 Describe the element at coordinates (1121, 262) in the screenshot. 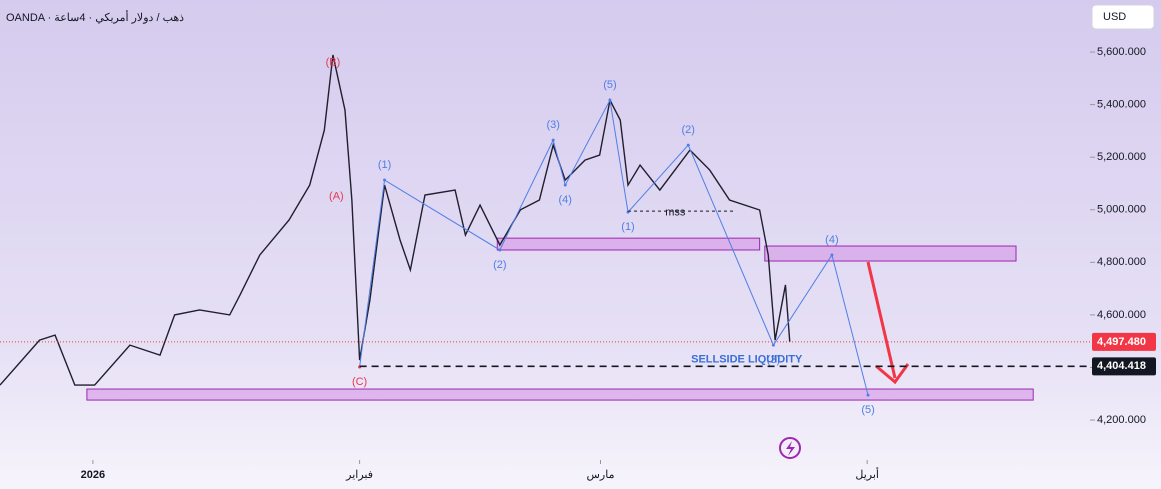

I see `y-tick-label: 4,800.000` at that location.